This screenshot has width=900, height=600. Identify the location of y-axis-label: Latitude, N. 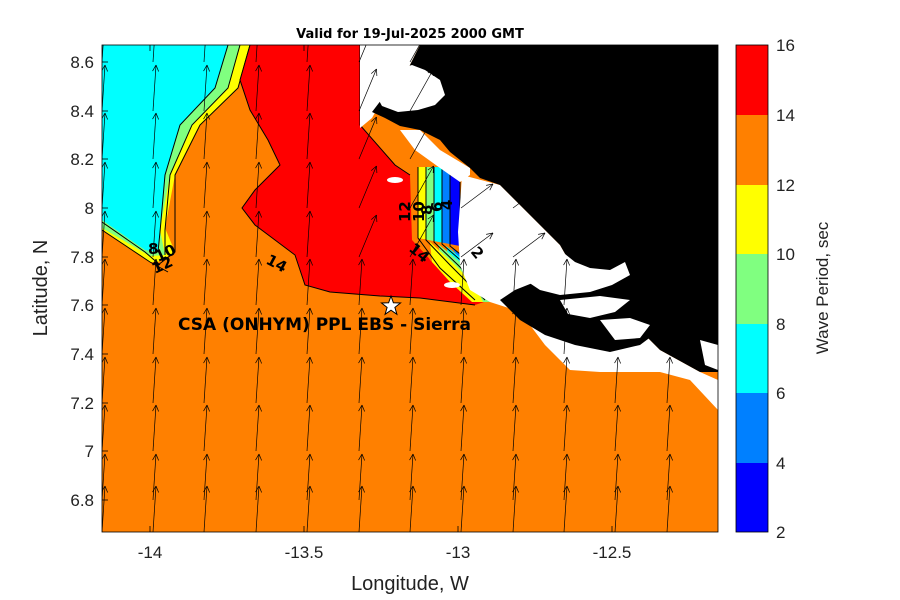
(41, 288).